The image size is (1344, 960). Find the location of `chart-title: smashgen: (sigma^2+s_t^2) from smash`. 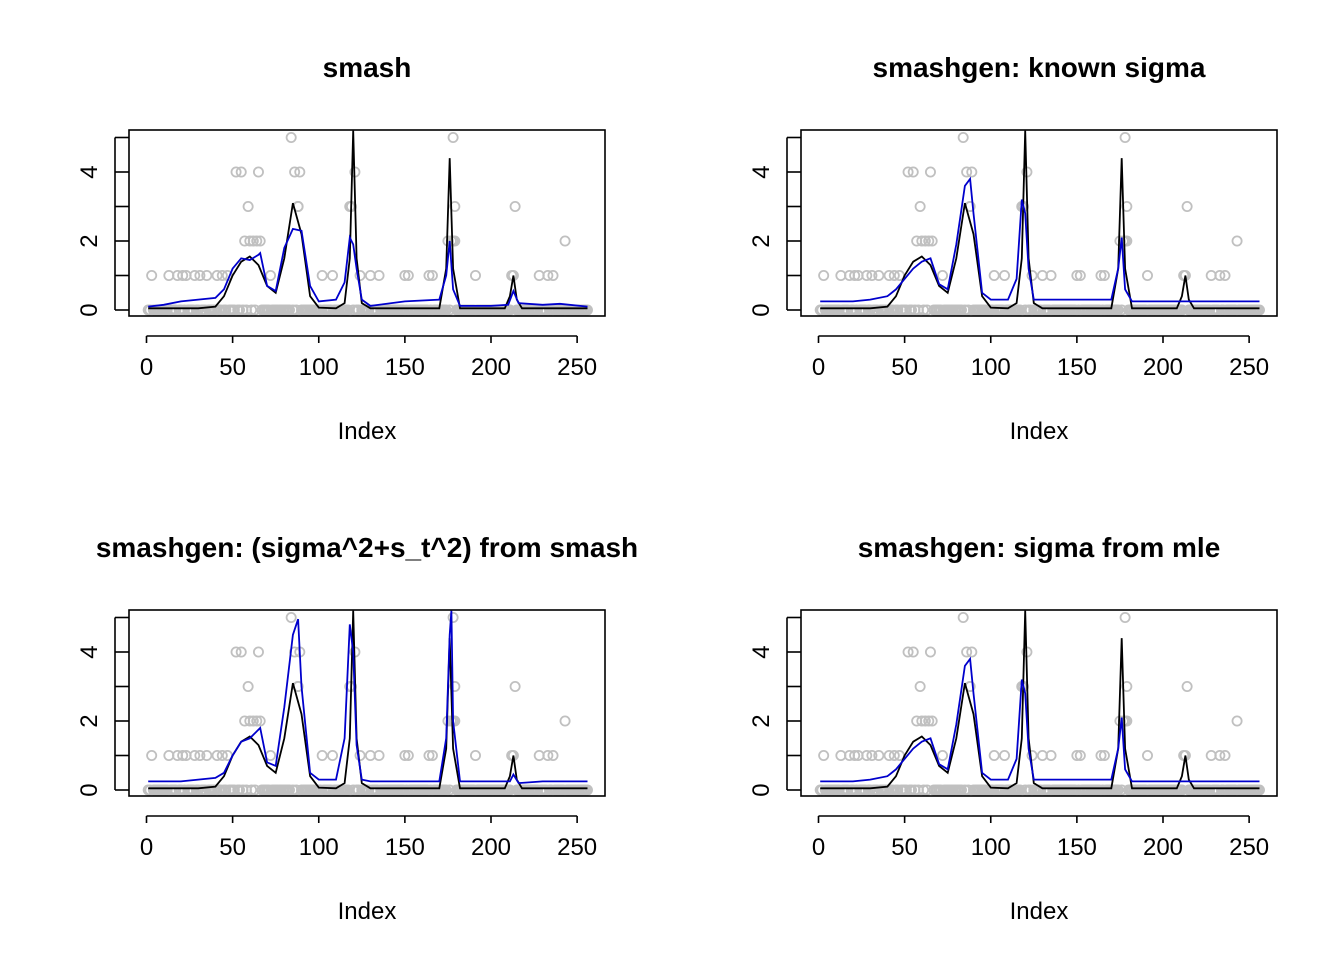

chart-title: smashgen: (sigma^2+s_t^2) from smash is located at coordinates (367, 547).